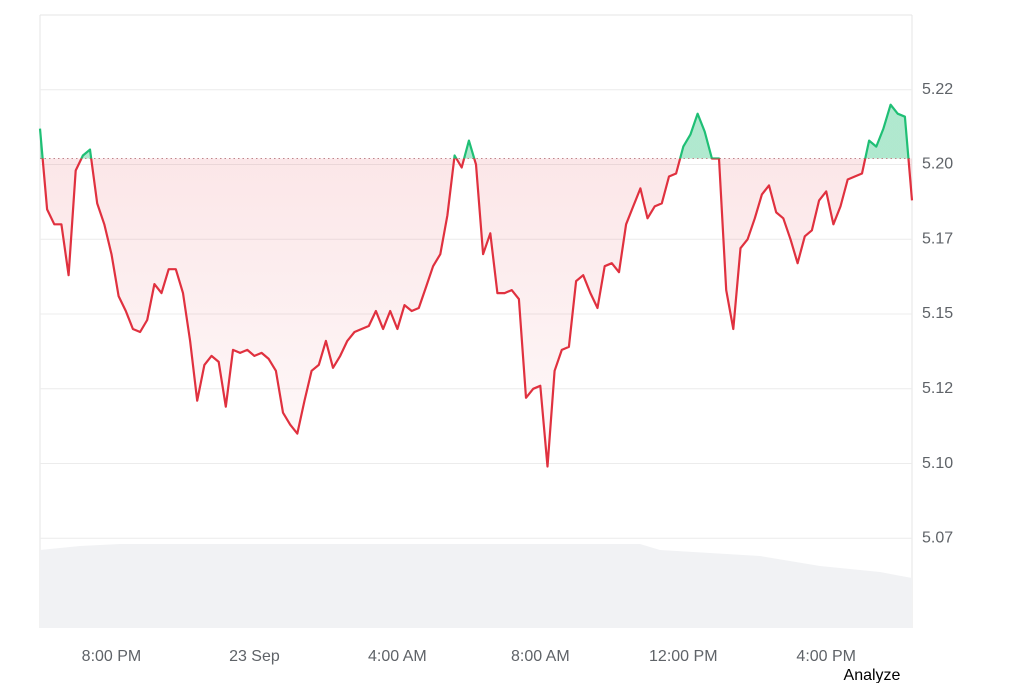  I want to click on x-tick-label: 8:00 AM, so click(540, 656).